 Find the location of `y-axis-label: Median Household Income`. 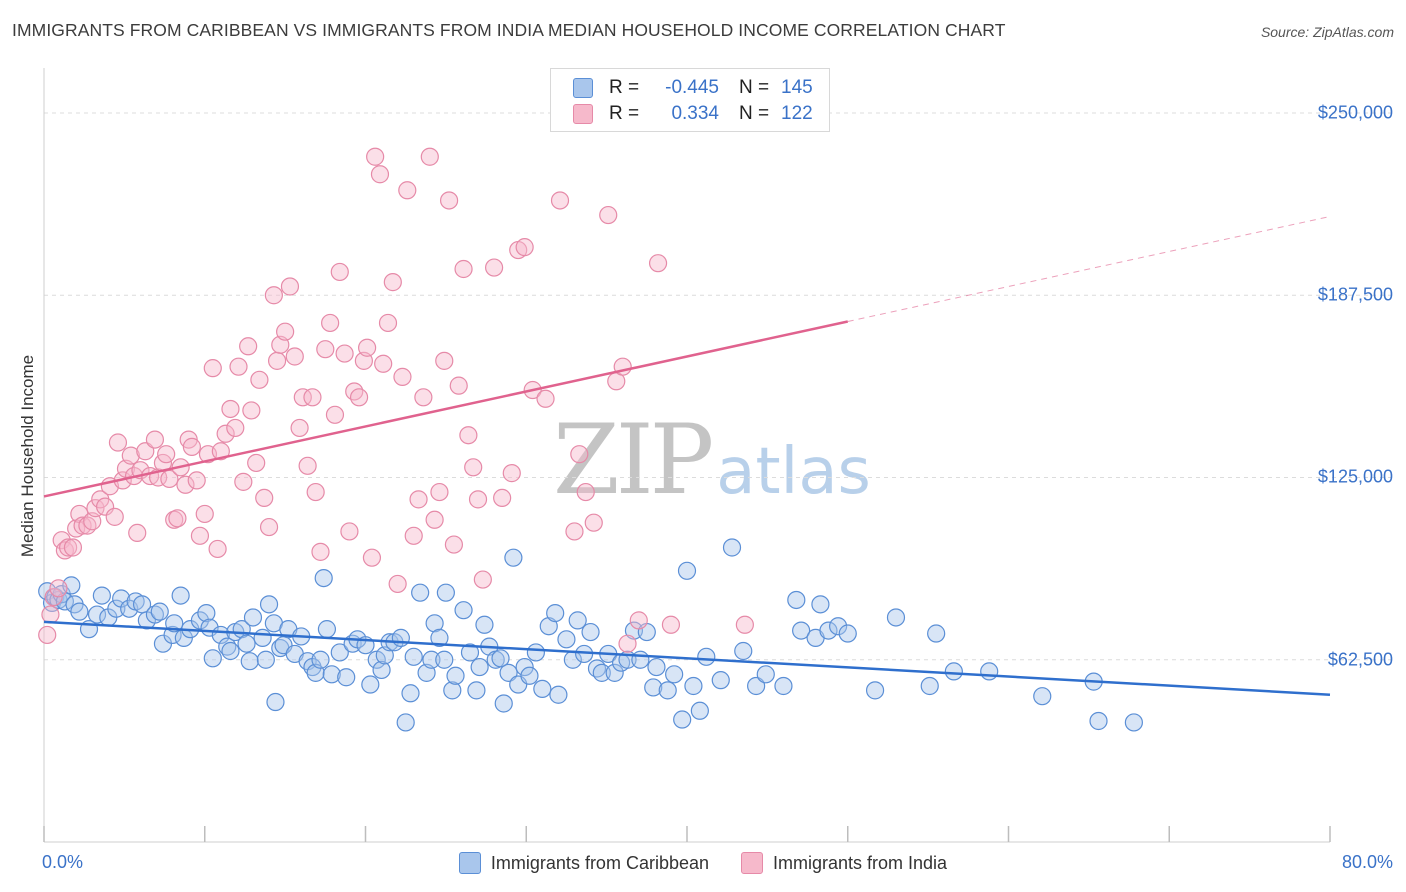

y-axis-label: Median Household Income is located at coordinates (27, 456).